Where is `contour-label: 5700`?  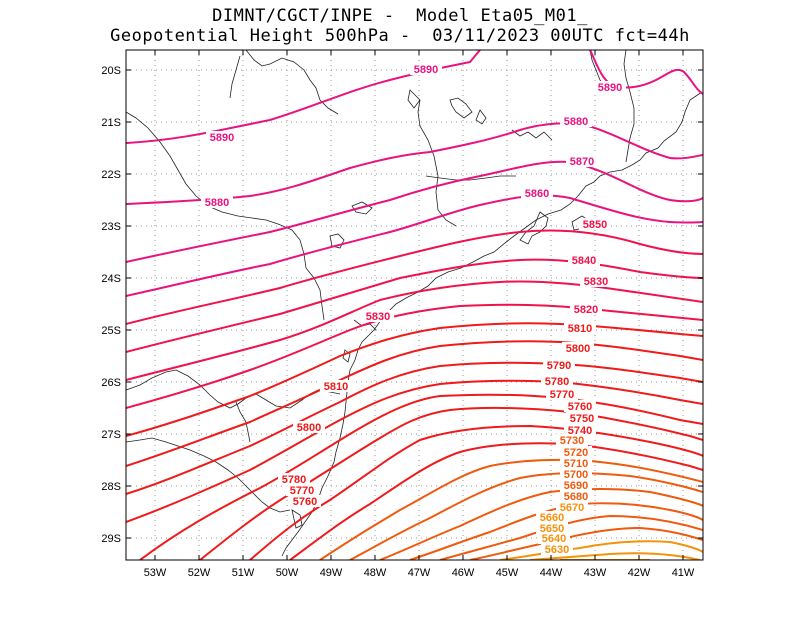
contour-label: 5700 is located at coordinates (576, 475).